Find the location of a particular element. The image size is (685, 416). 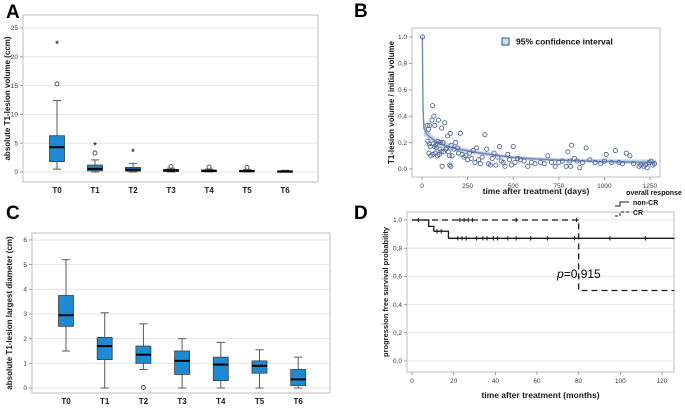

svg-text: p=0.915 is located at coordinates (578, 274).